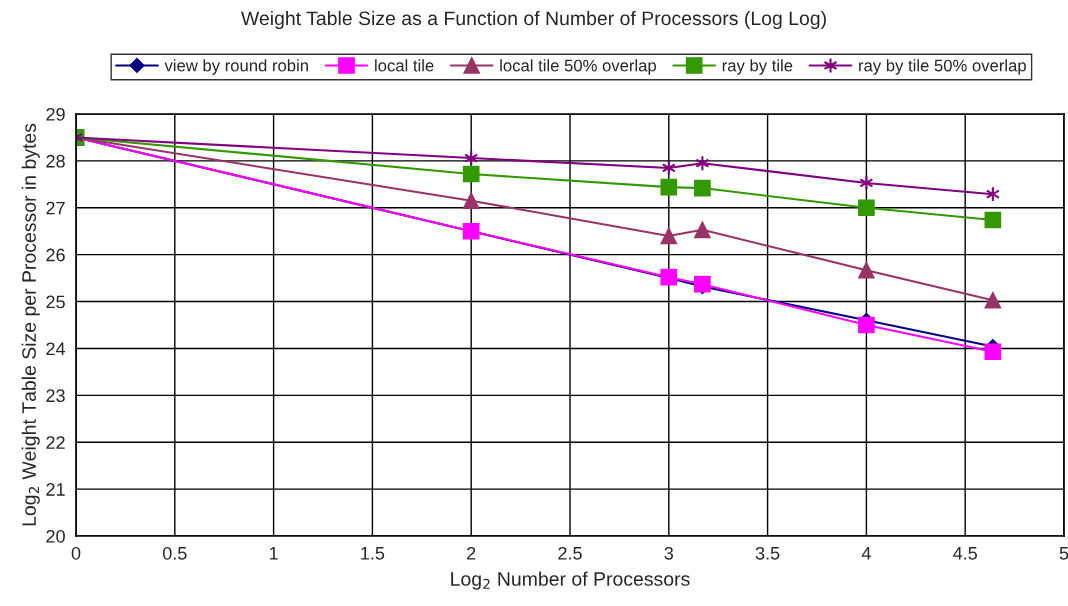  Describe the element at coordinates (236, 67) in the screenshot. I see `legend-label: view by round robin` at that location.